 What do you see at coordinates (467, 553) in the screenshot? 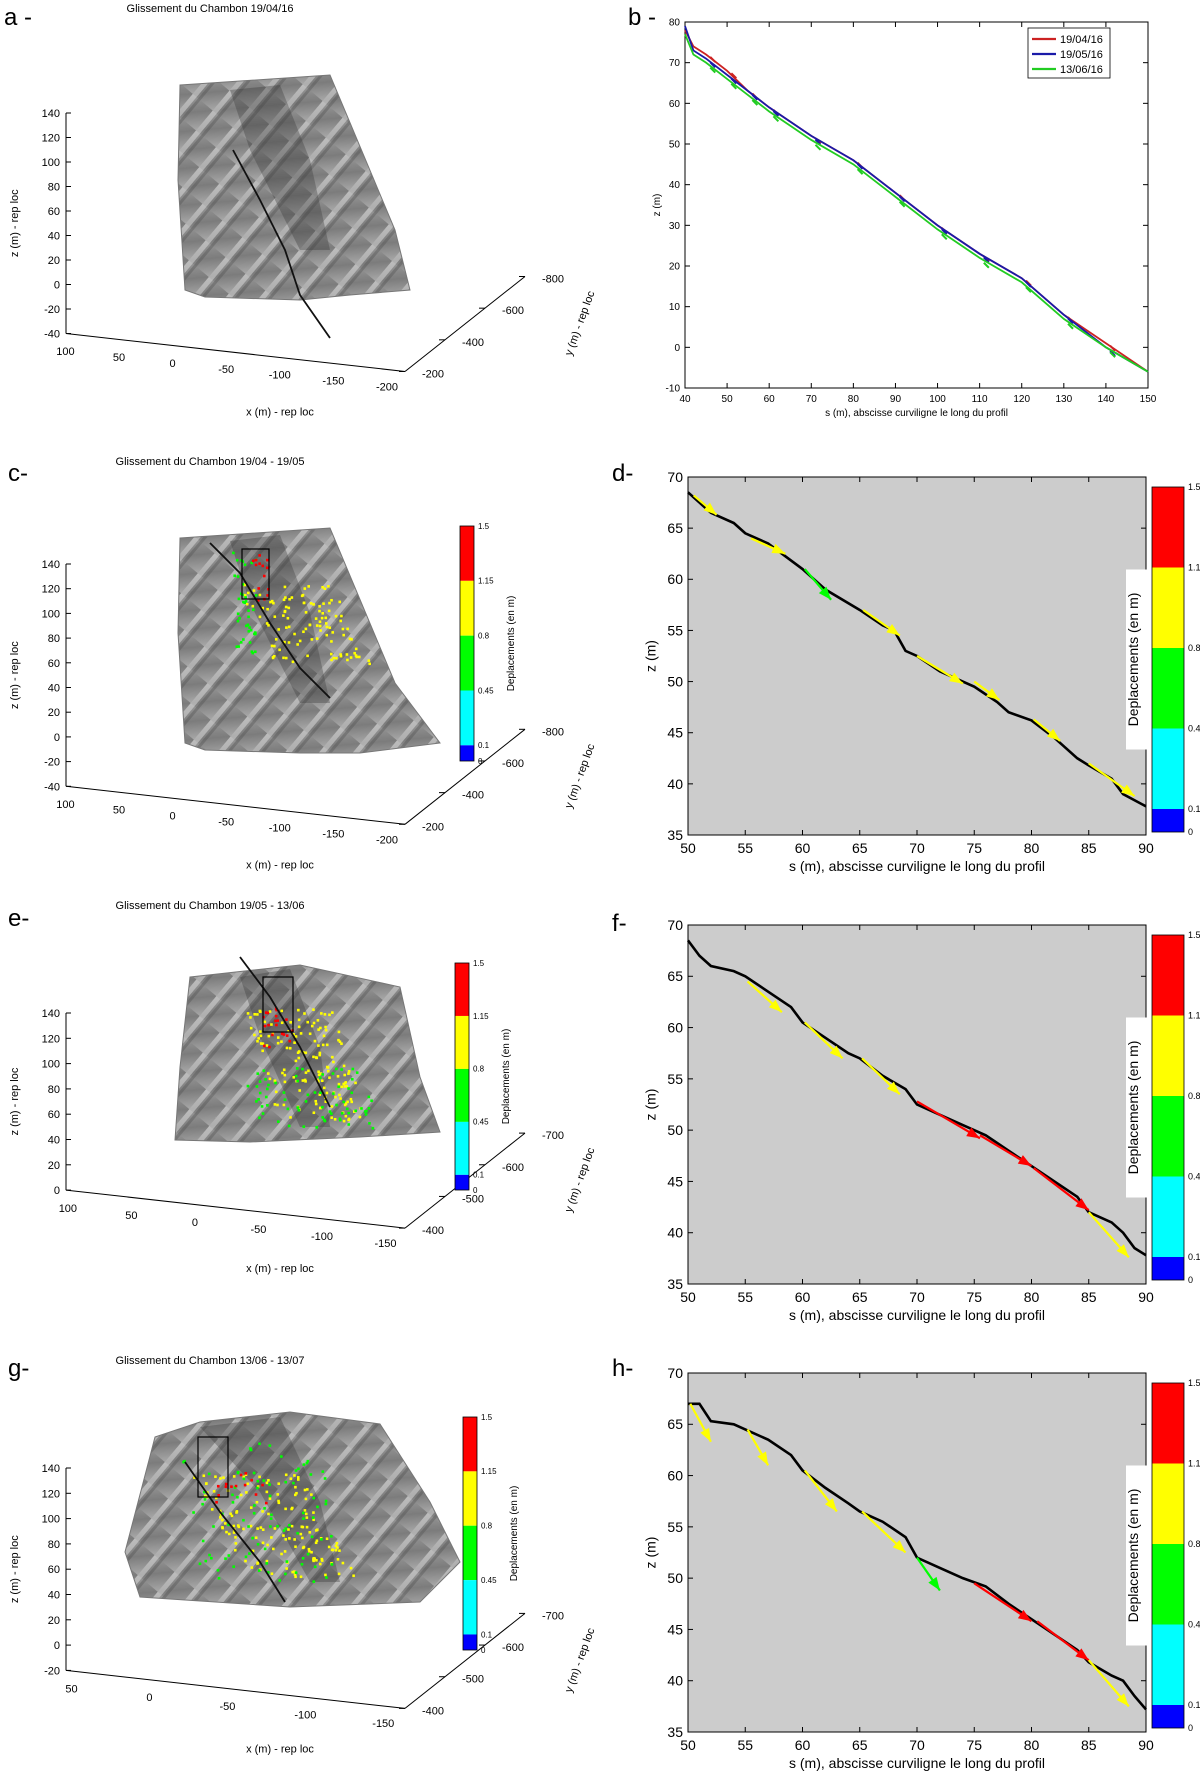
I see `cb3d-c-colorbar-segment` at bounding box center [467, 553].